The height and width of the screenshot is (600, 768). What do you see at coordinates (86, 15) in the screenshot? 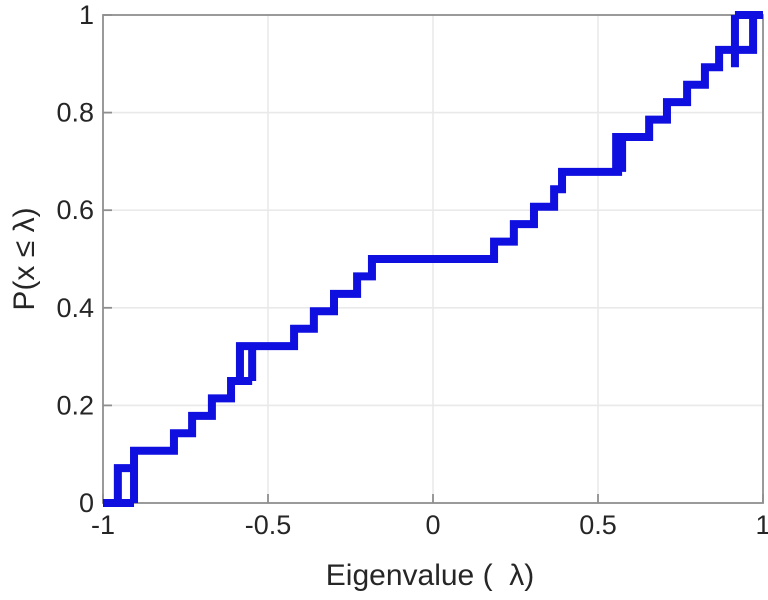
I see `y-tick-label: 1` at bounding box center [86, 15].